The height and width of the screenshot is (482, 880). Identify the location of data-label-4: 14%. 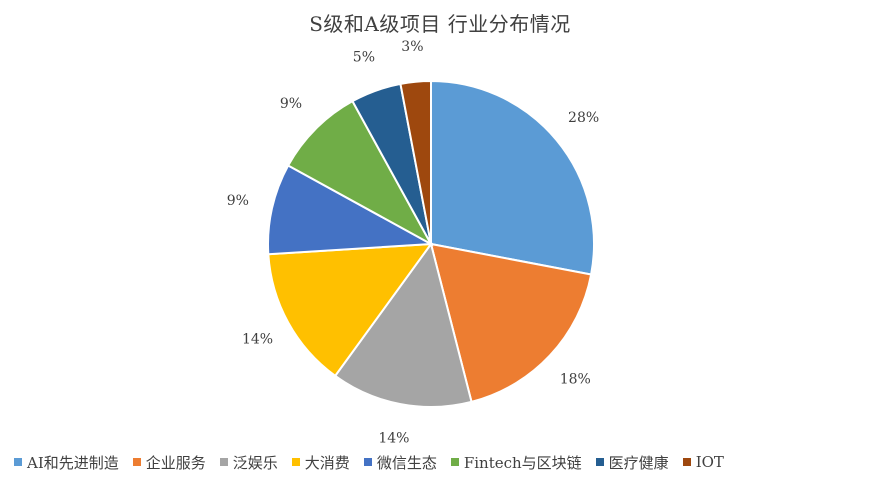
(257, 339).